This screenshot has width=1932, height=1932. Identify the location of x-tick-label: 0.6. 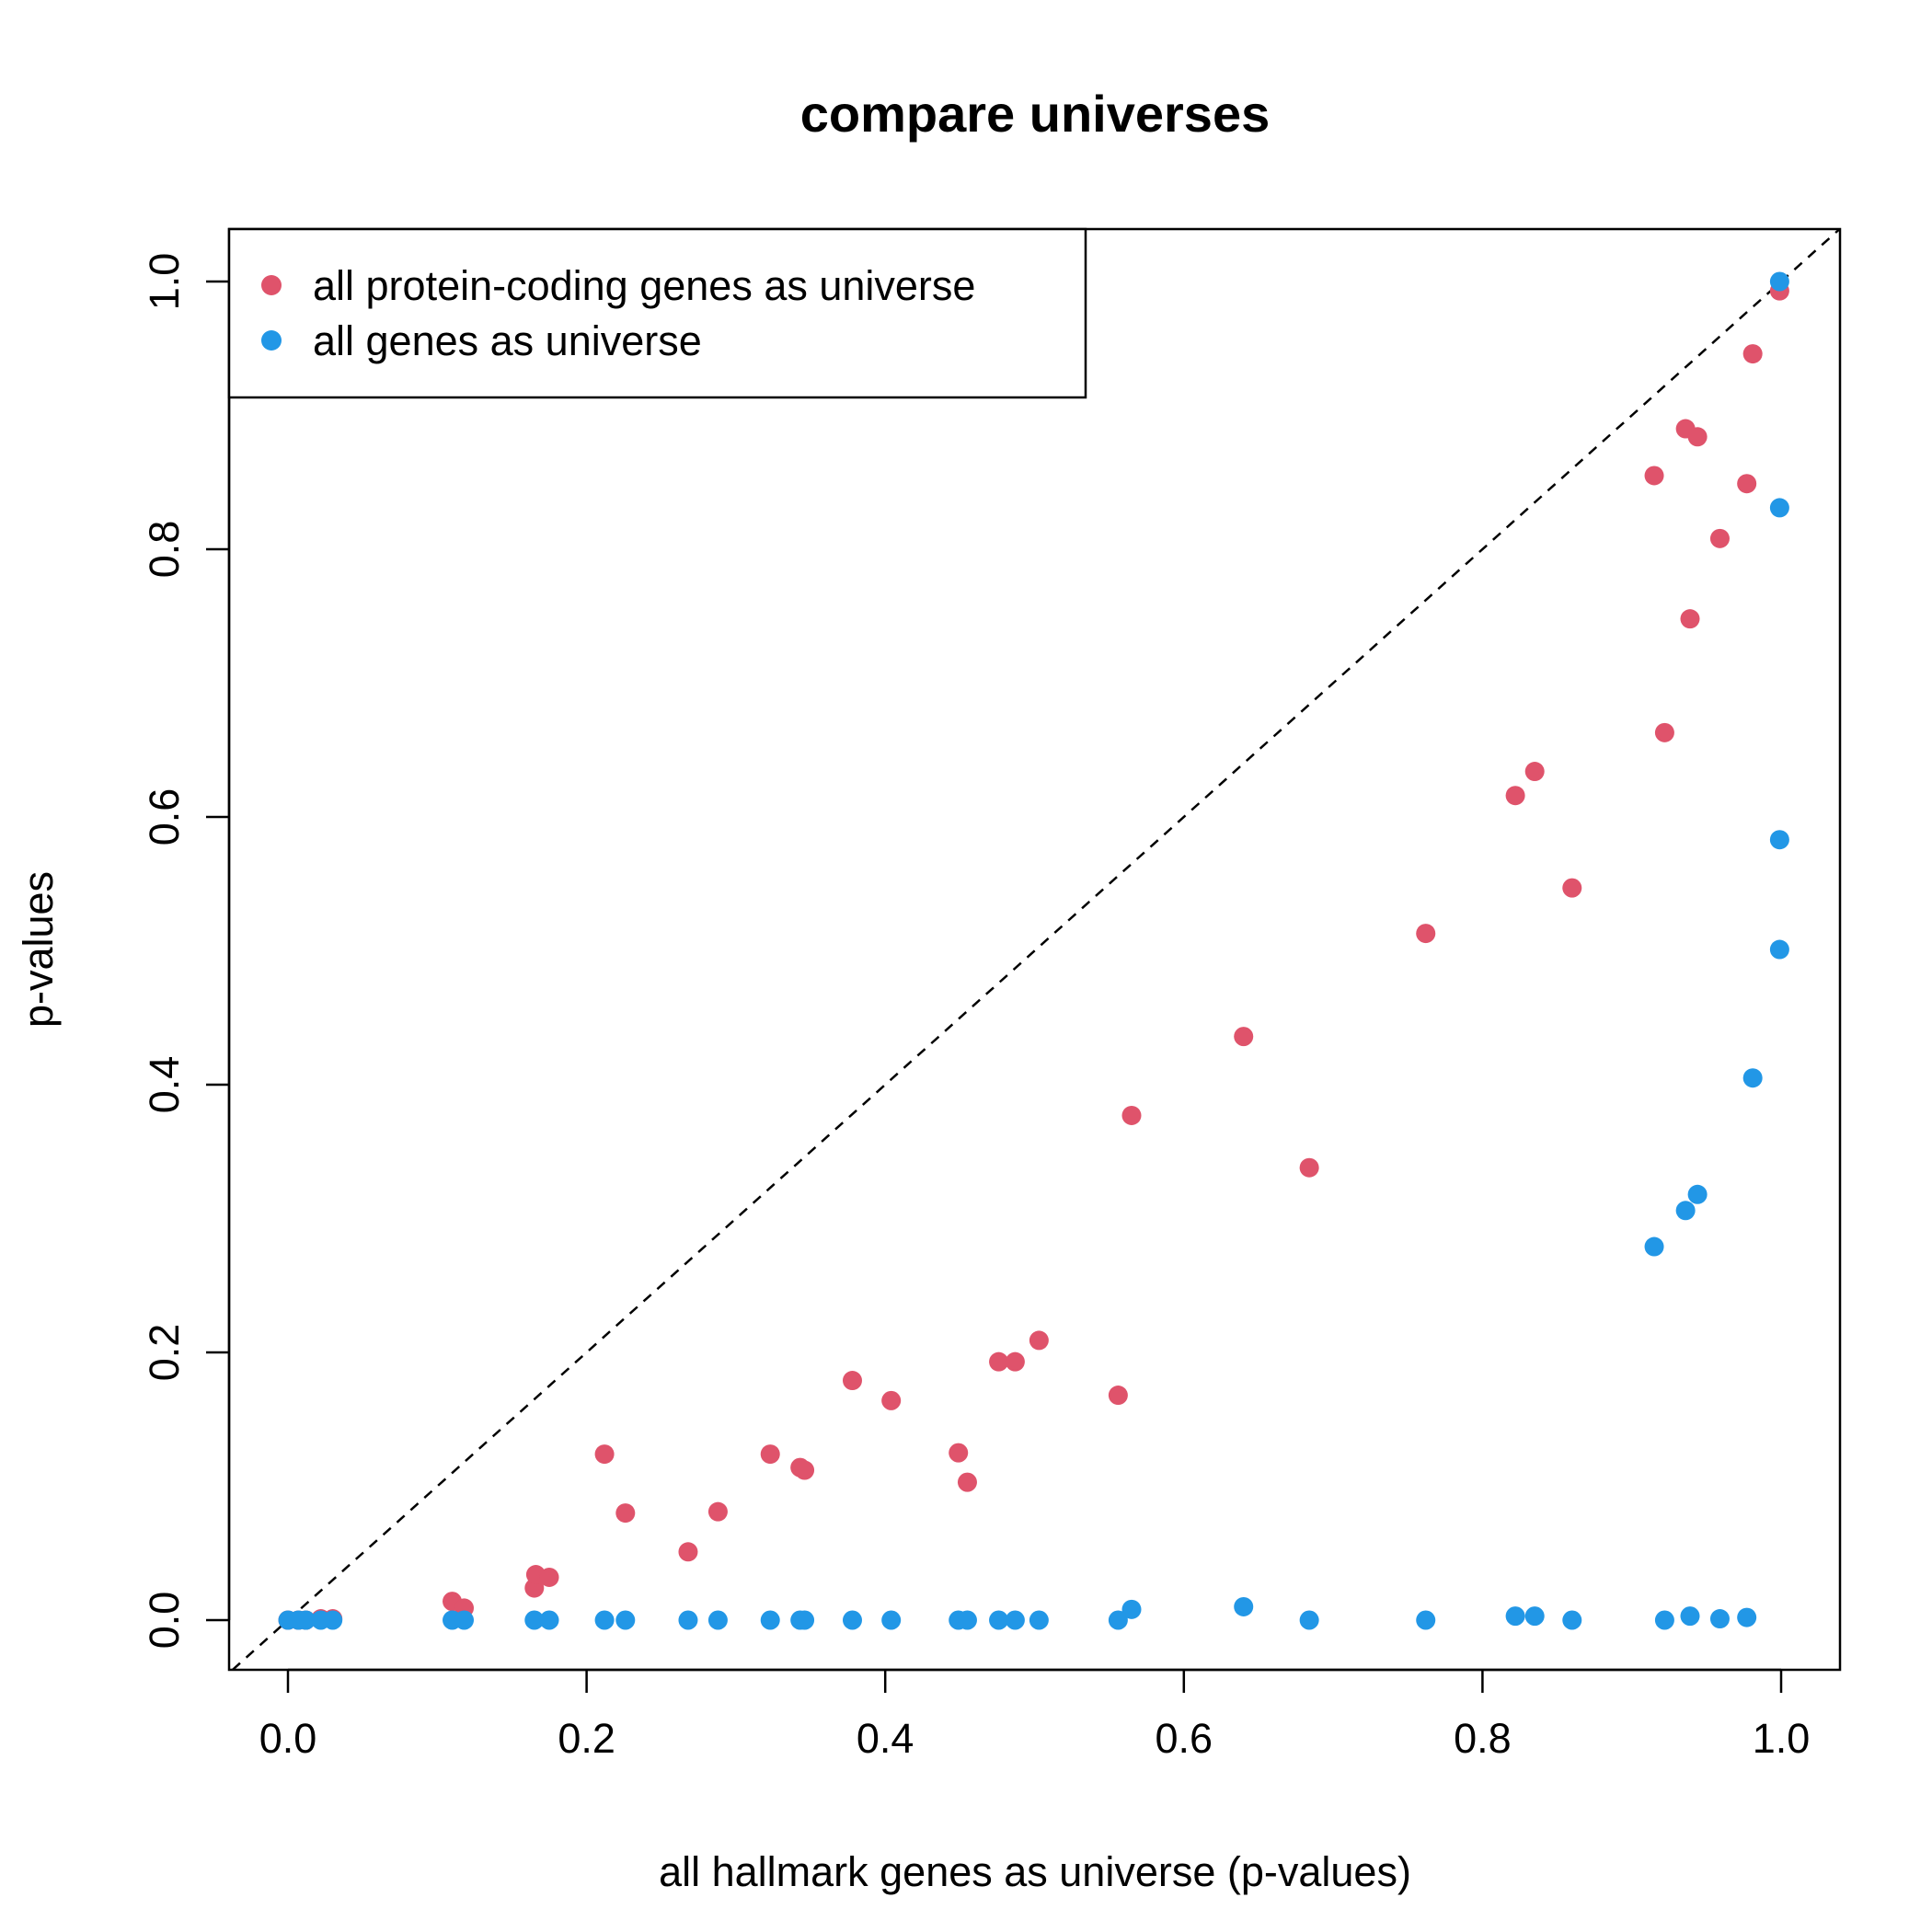
(1184, 1738).